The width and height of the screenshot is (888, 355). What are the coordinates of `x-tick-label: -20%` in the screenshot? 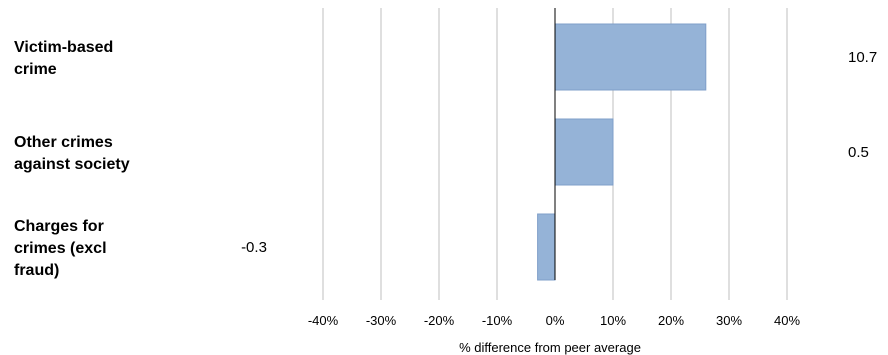 It's located at (439, 320).